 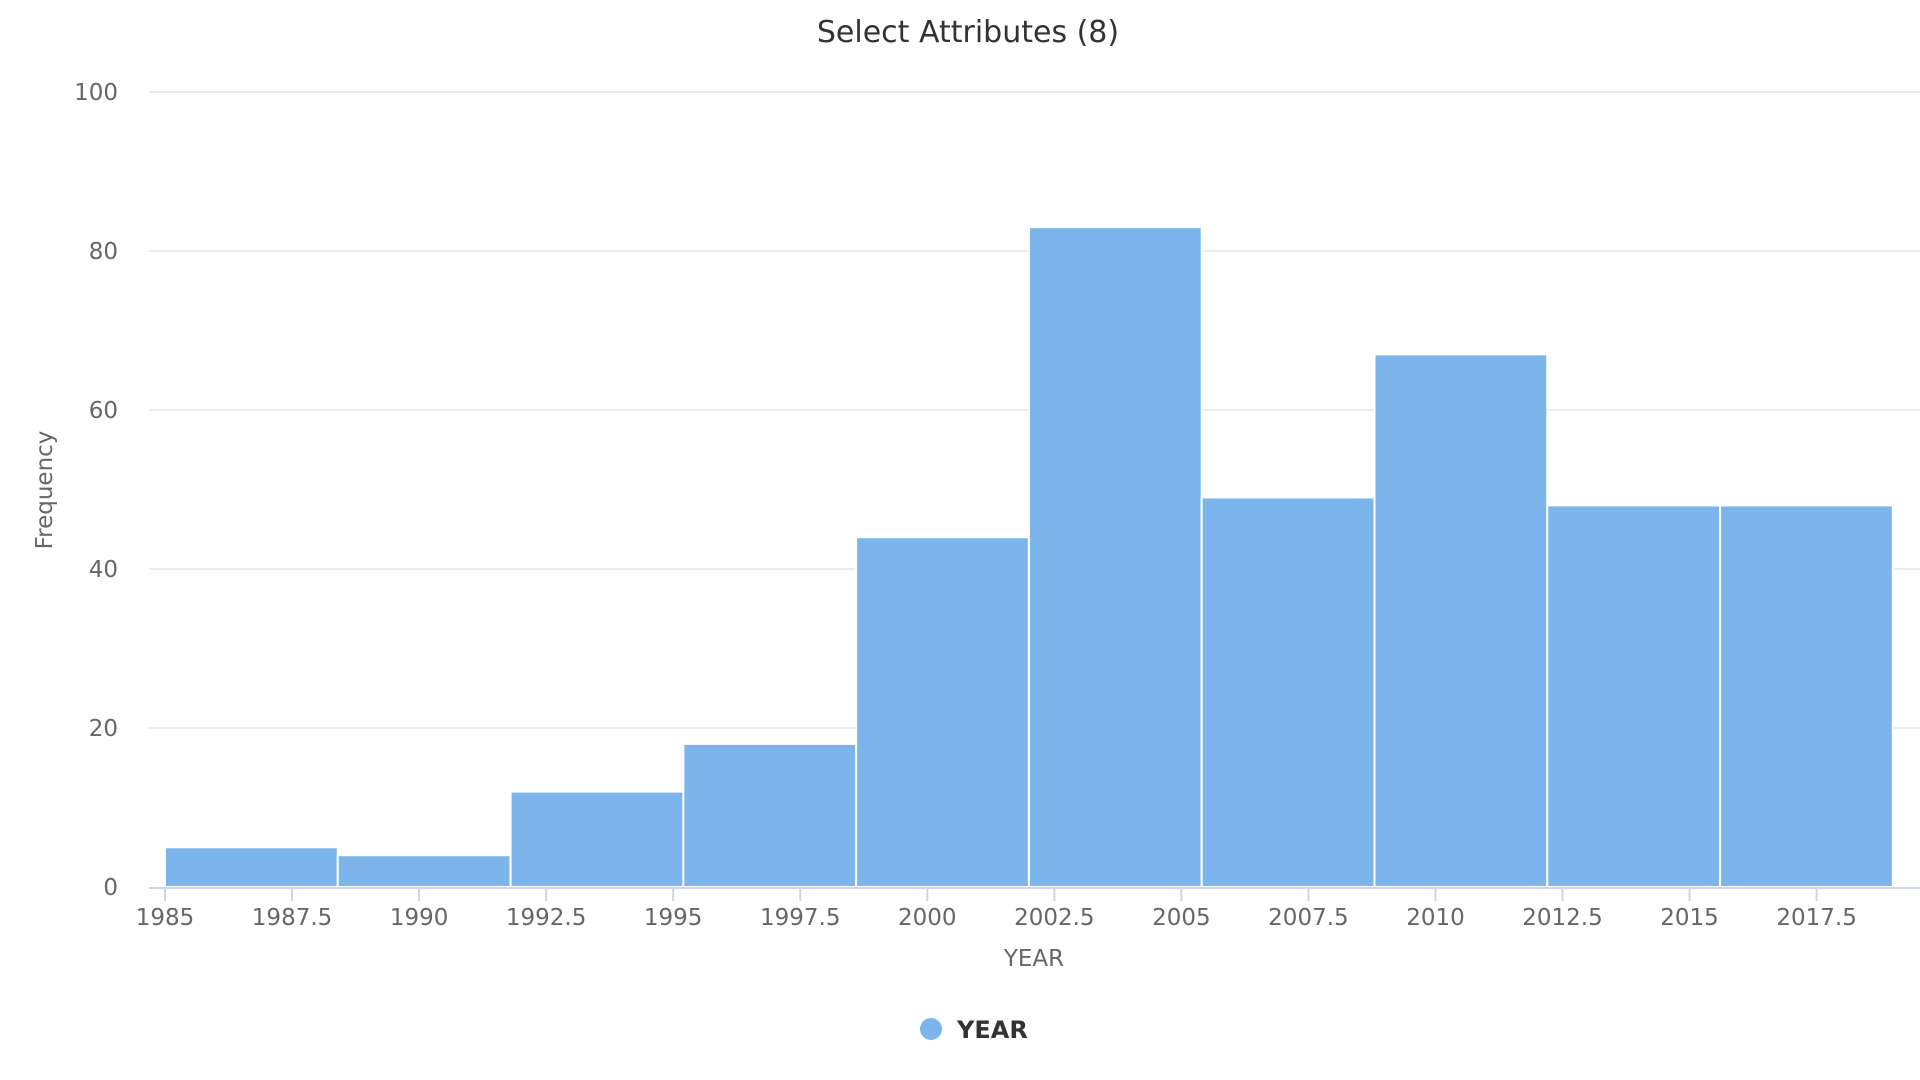 What do you see at coordinates (1181, 918) in the screenshot?
I see `x-tick-label: 2005` at bounding box center [1181, 918].